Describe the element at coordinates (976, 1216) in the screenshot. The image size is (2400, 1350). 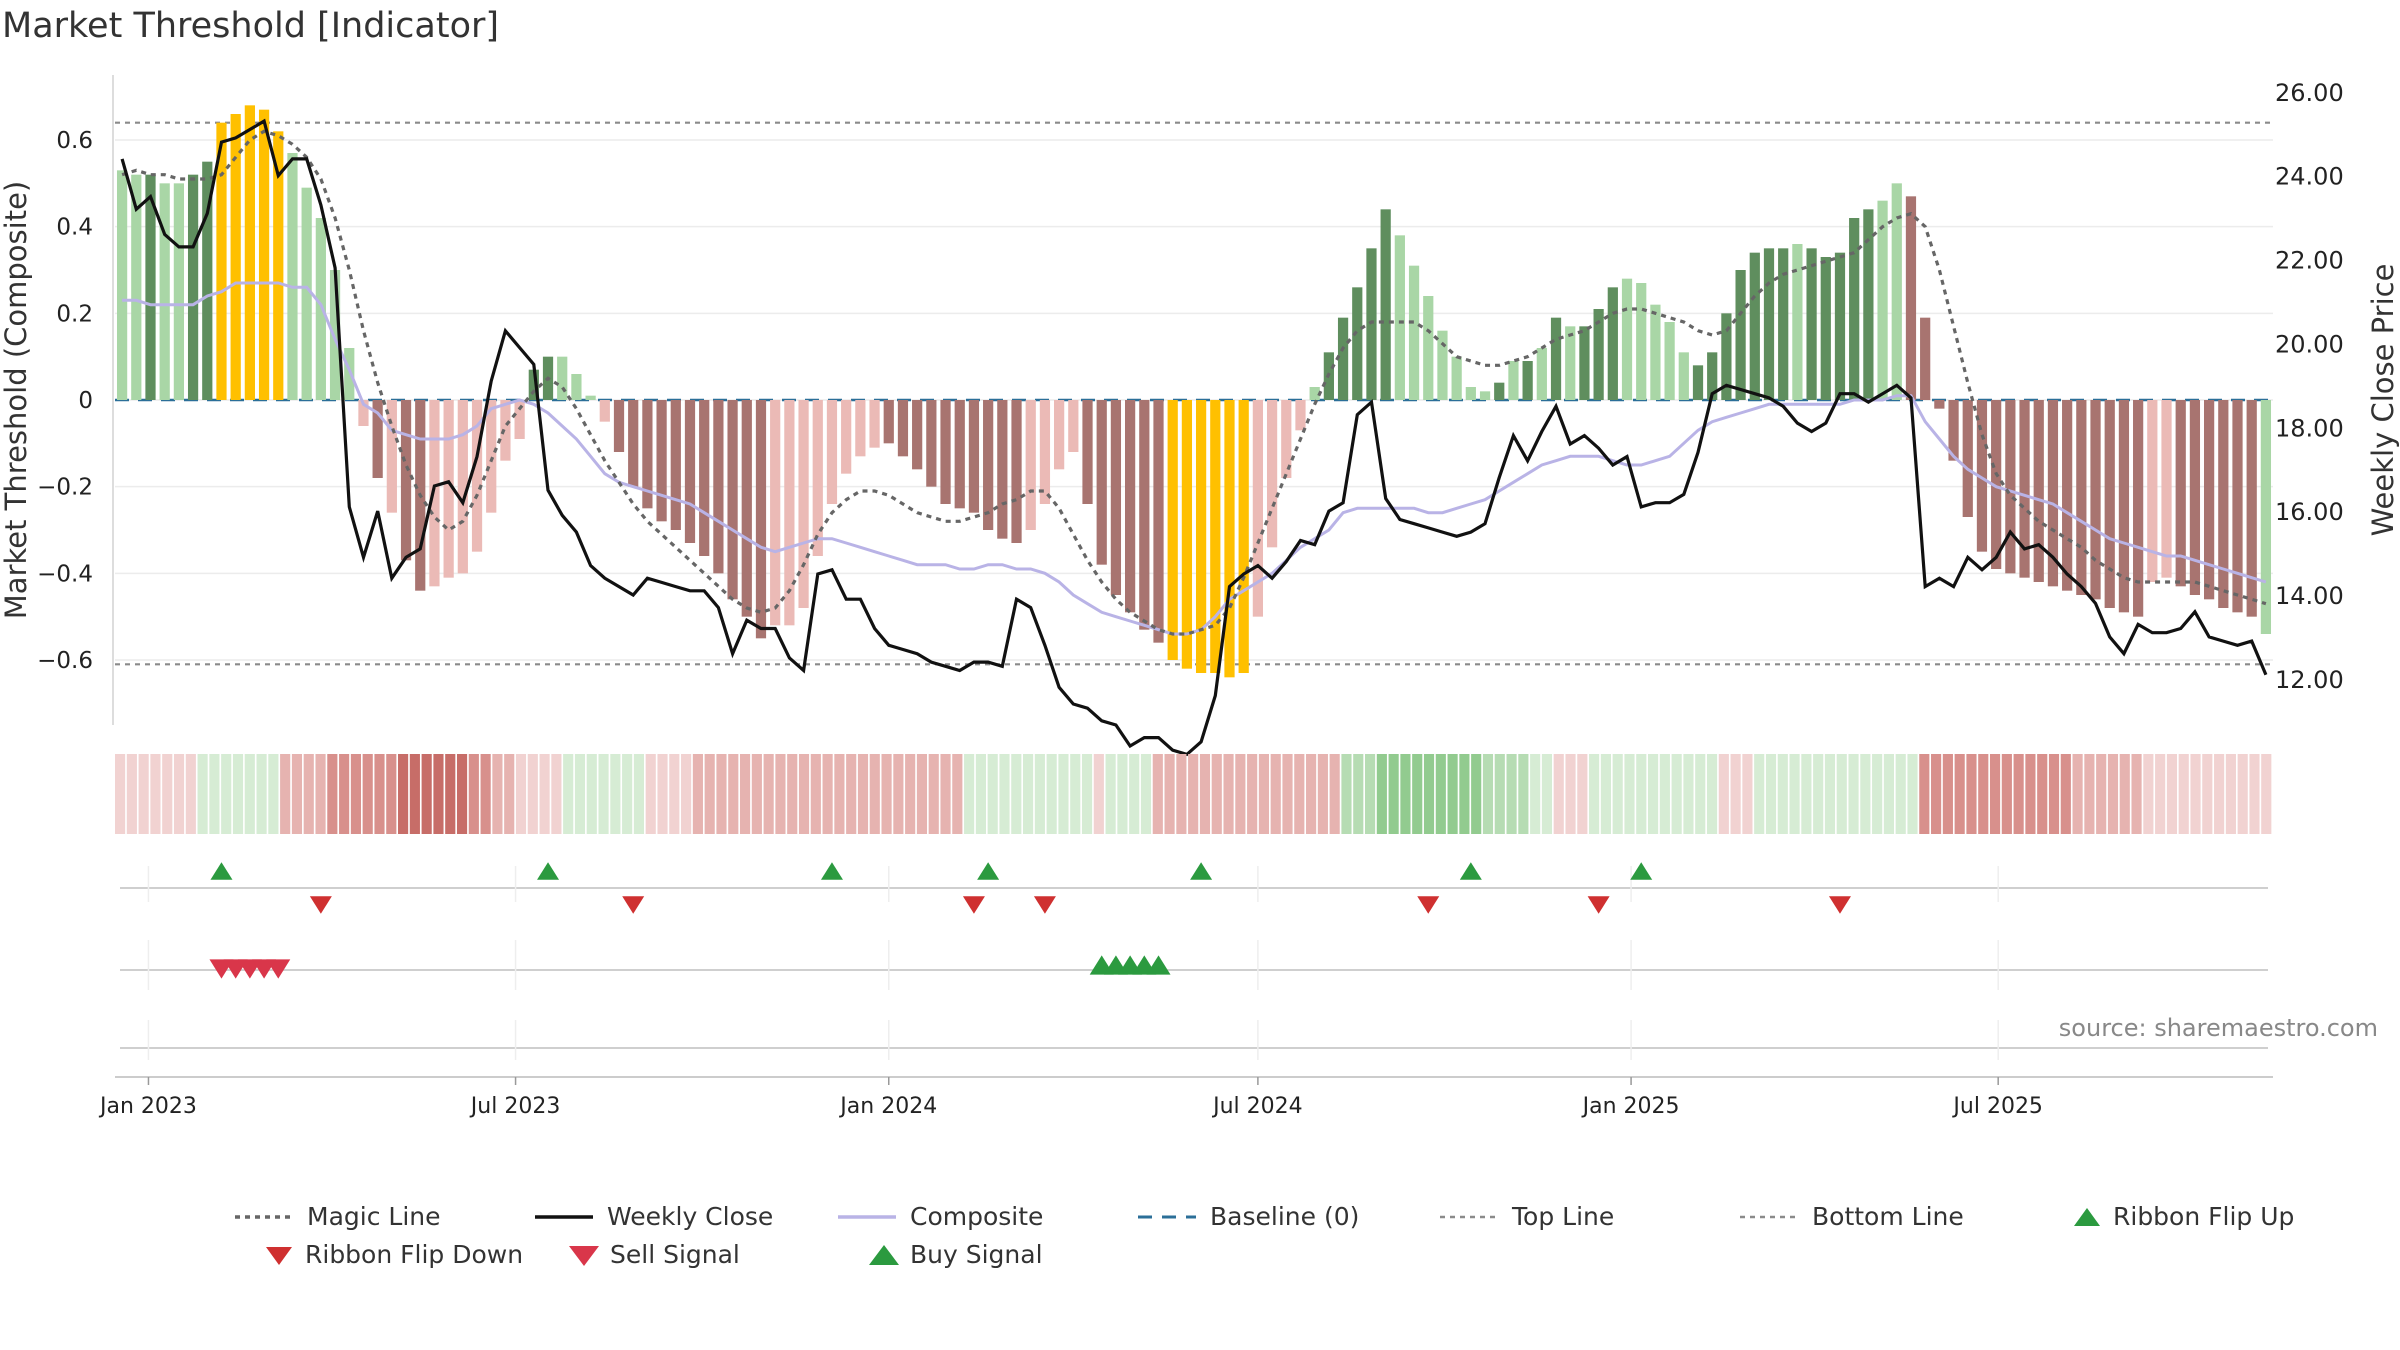
I see `legend-label: Composite` at that location.